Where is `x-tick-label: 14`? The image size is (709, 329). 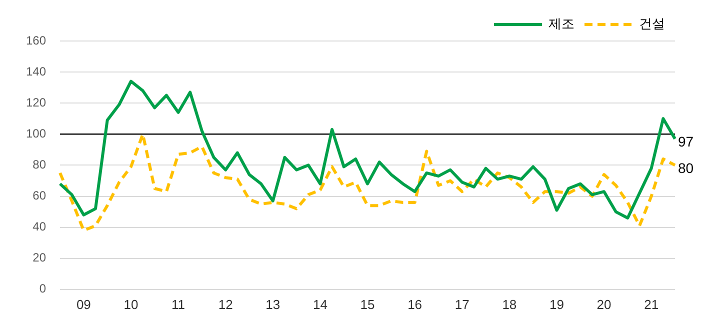
x-tick-label: 14 is located at coordinates (320, 304).